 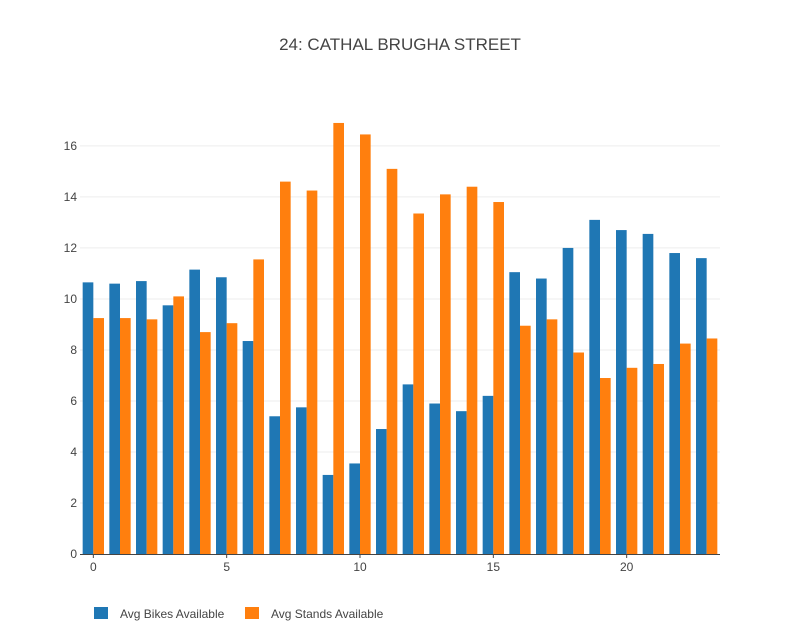 What do you see at coordinates (327, 614) in the screenshot?
I see `legend-label: Avg Stands Available` at bounding box center [327, 614].